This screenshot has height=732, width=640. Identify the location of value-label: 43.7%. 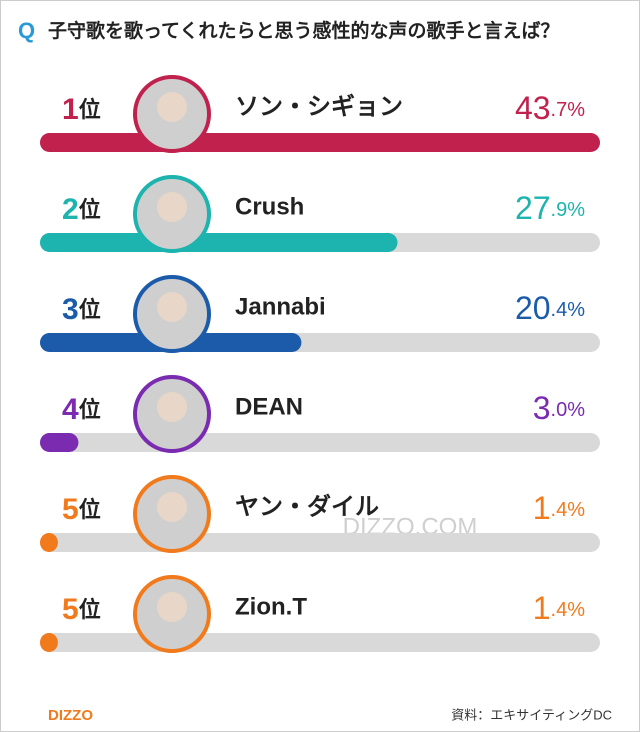
(550, 108).